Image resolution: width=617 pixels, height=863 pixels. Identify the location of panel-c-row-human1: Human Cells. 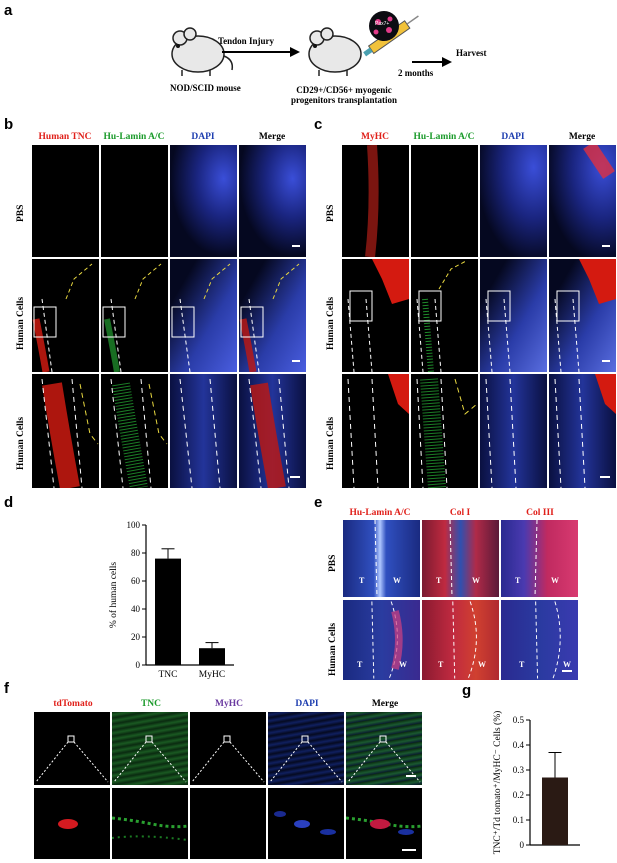
(331, 323).